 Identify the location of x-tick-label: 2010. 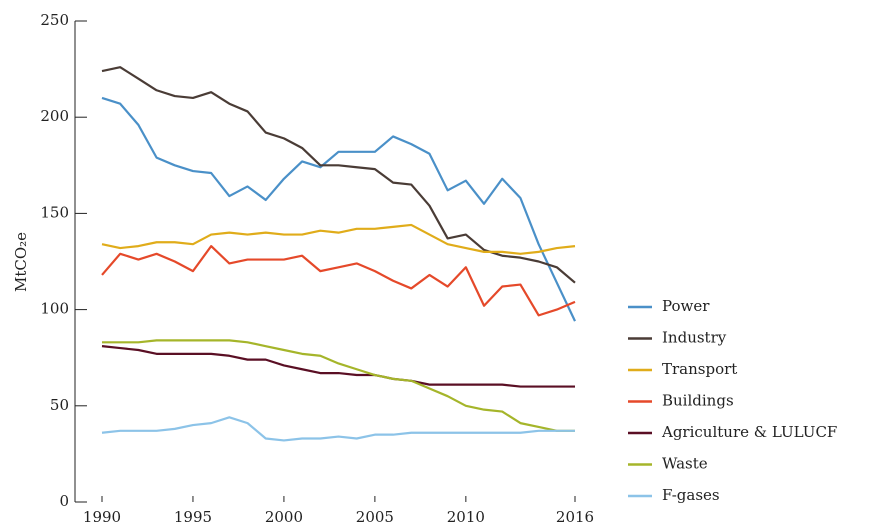
(466, 516).